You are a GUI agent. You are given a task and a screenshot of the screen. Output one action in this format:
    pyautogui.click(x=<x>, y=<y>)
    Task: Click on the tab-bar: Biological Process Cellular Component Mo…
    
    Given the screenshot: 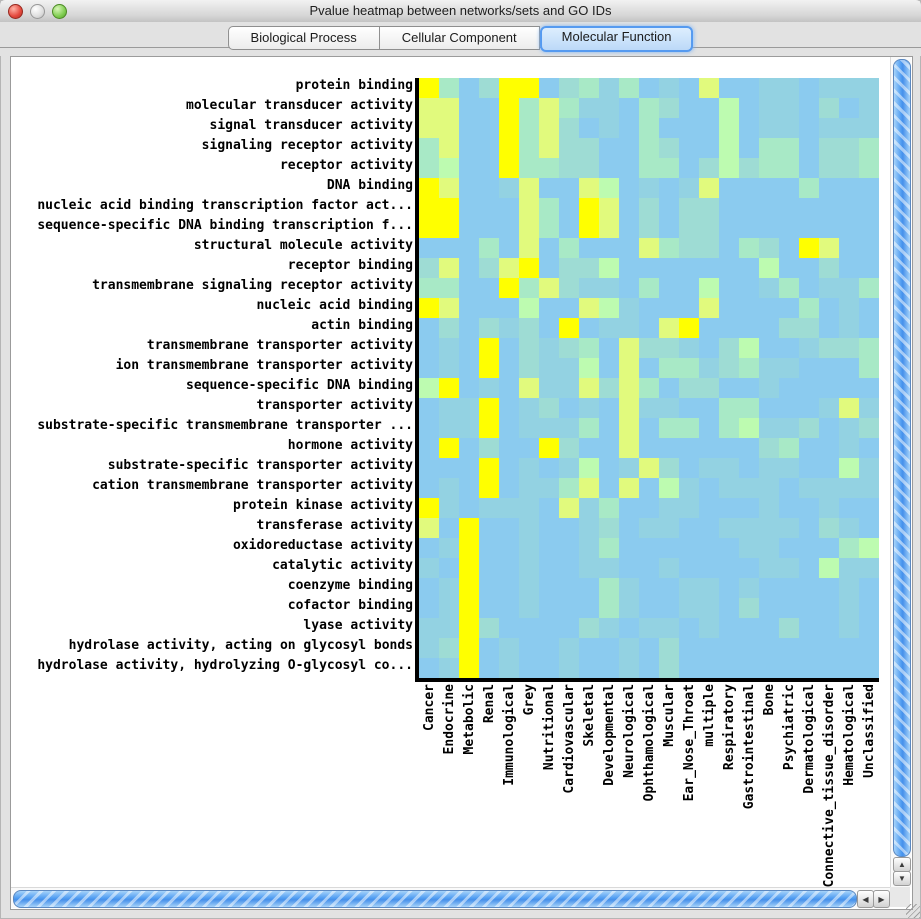 What is the action you would take?
    pyautogui.click(x=460, y=39)
    